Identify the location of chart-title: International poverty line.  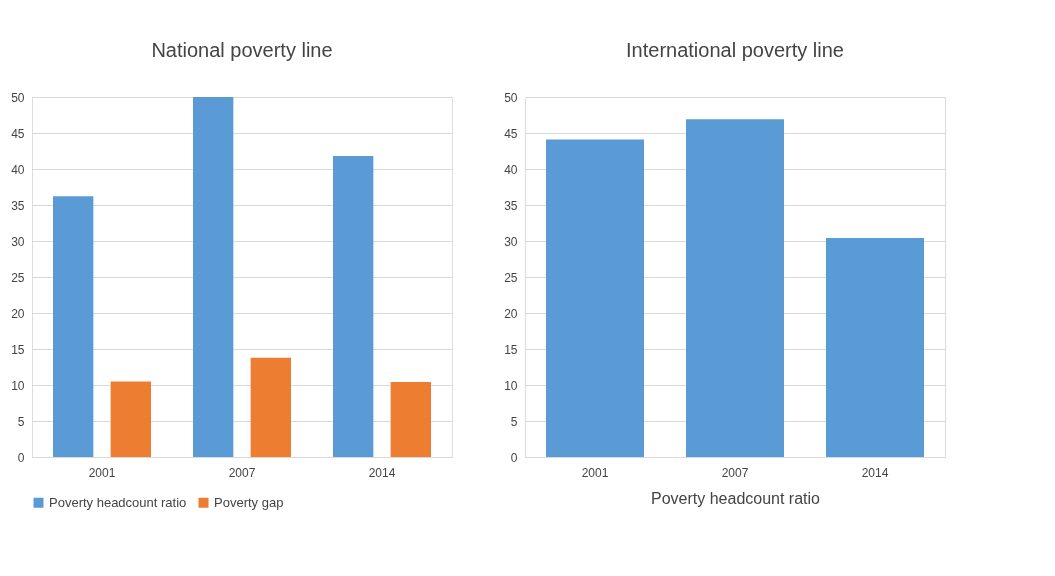
(735, 50).